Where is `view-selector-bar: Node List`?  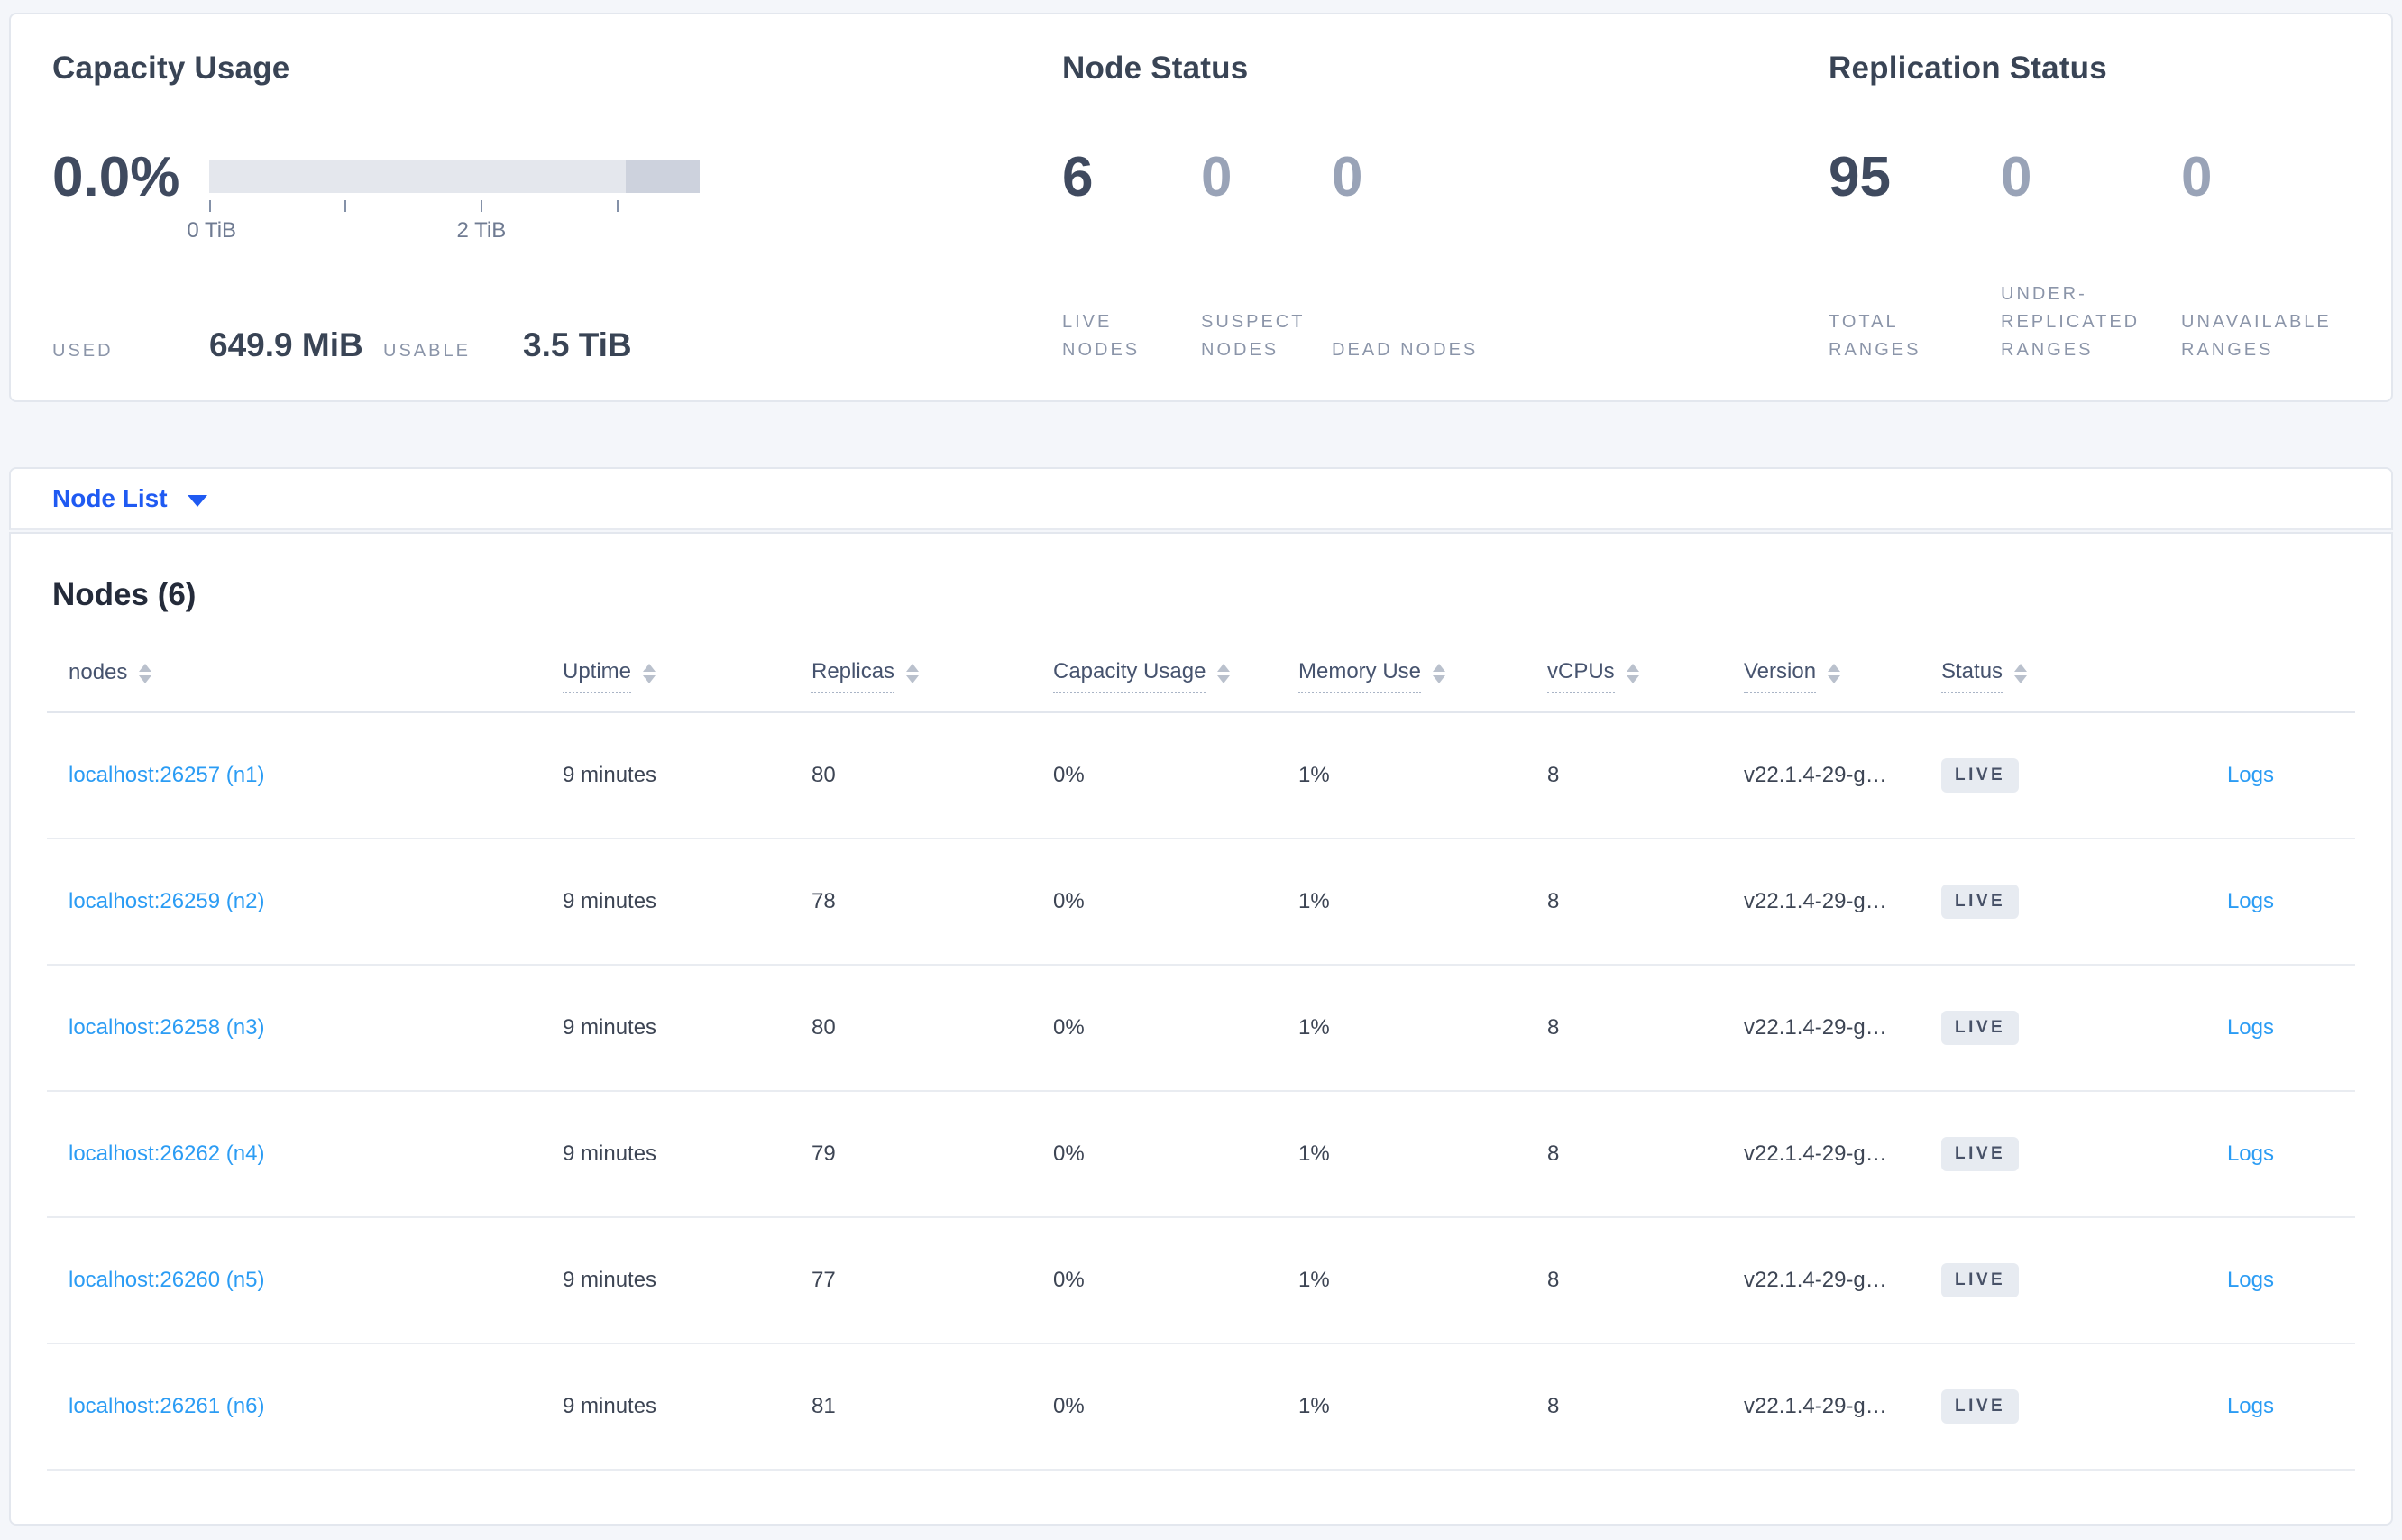 view-selector-bar: Node List is located at coordinates (1201, 498).